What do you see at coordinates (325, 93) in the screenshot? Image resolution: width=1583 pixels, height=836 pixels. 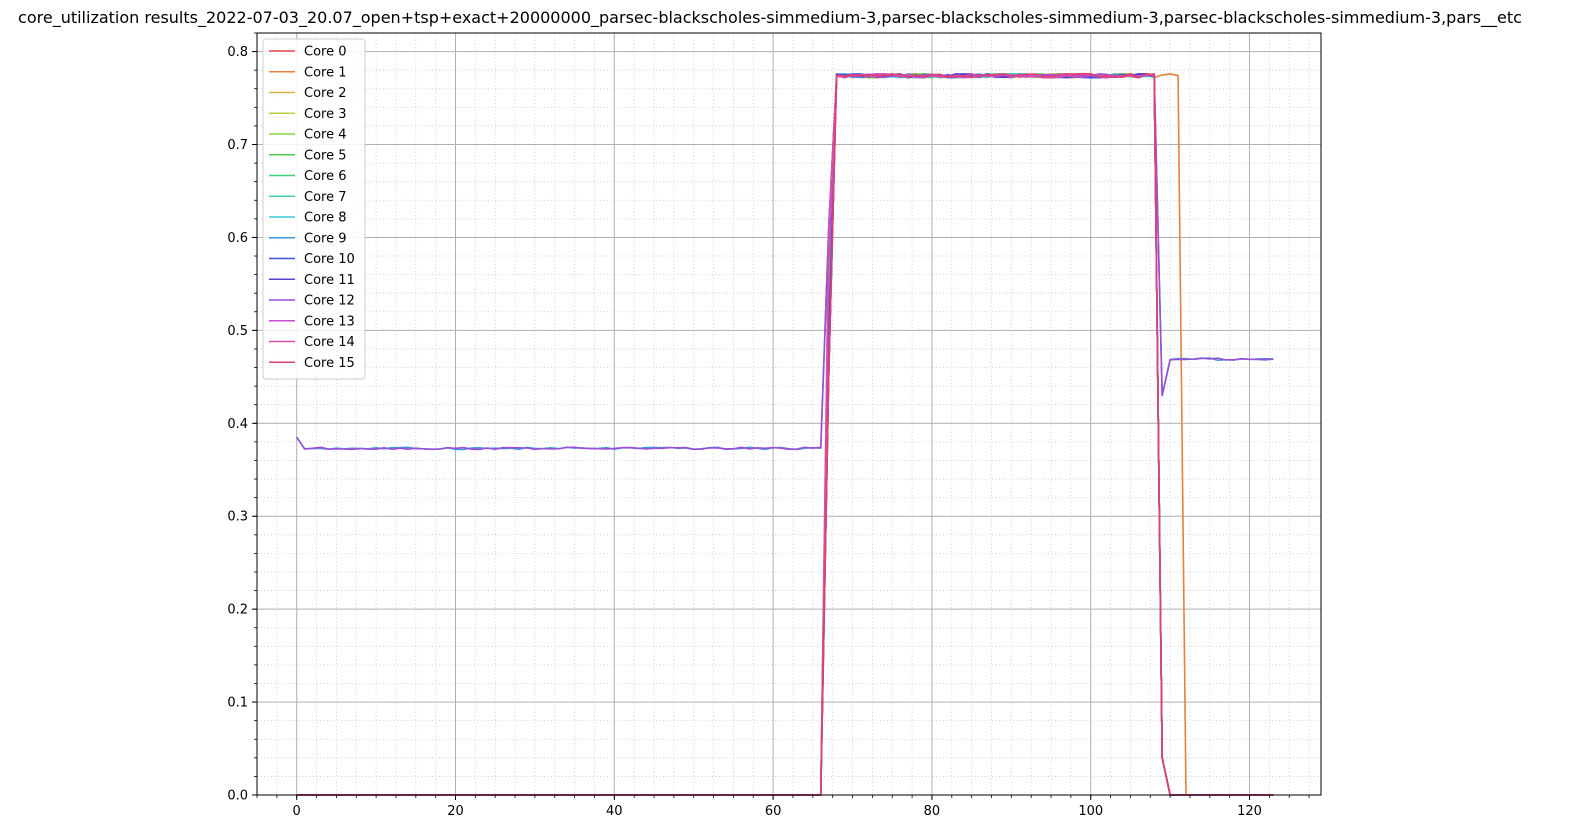 I see `legend-label: Core 2` at bounding box center [325, 93].